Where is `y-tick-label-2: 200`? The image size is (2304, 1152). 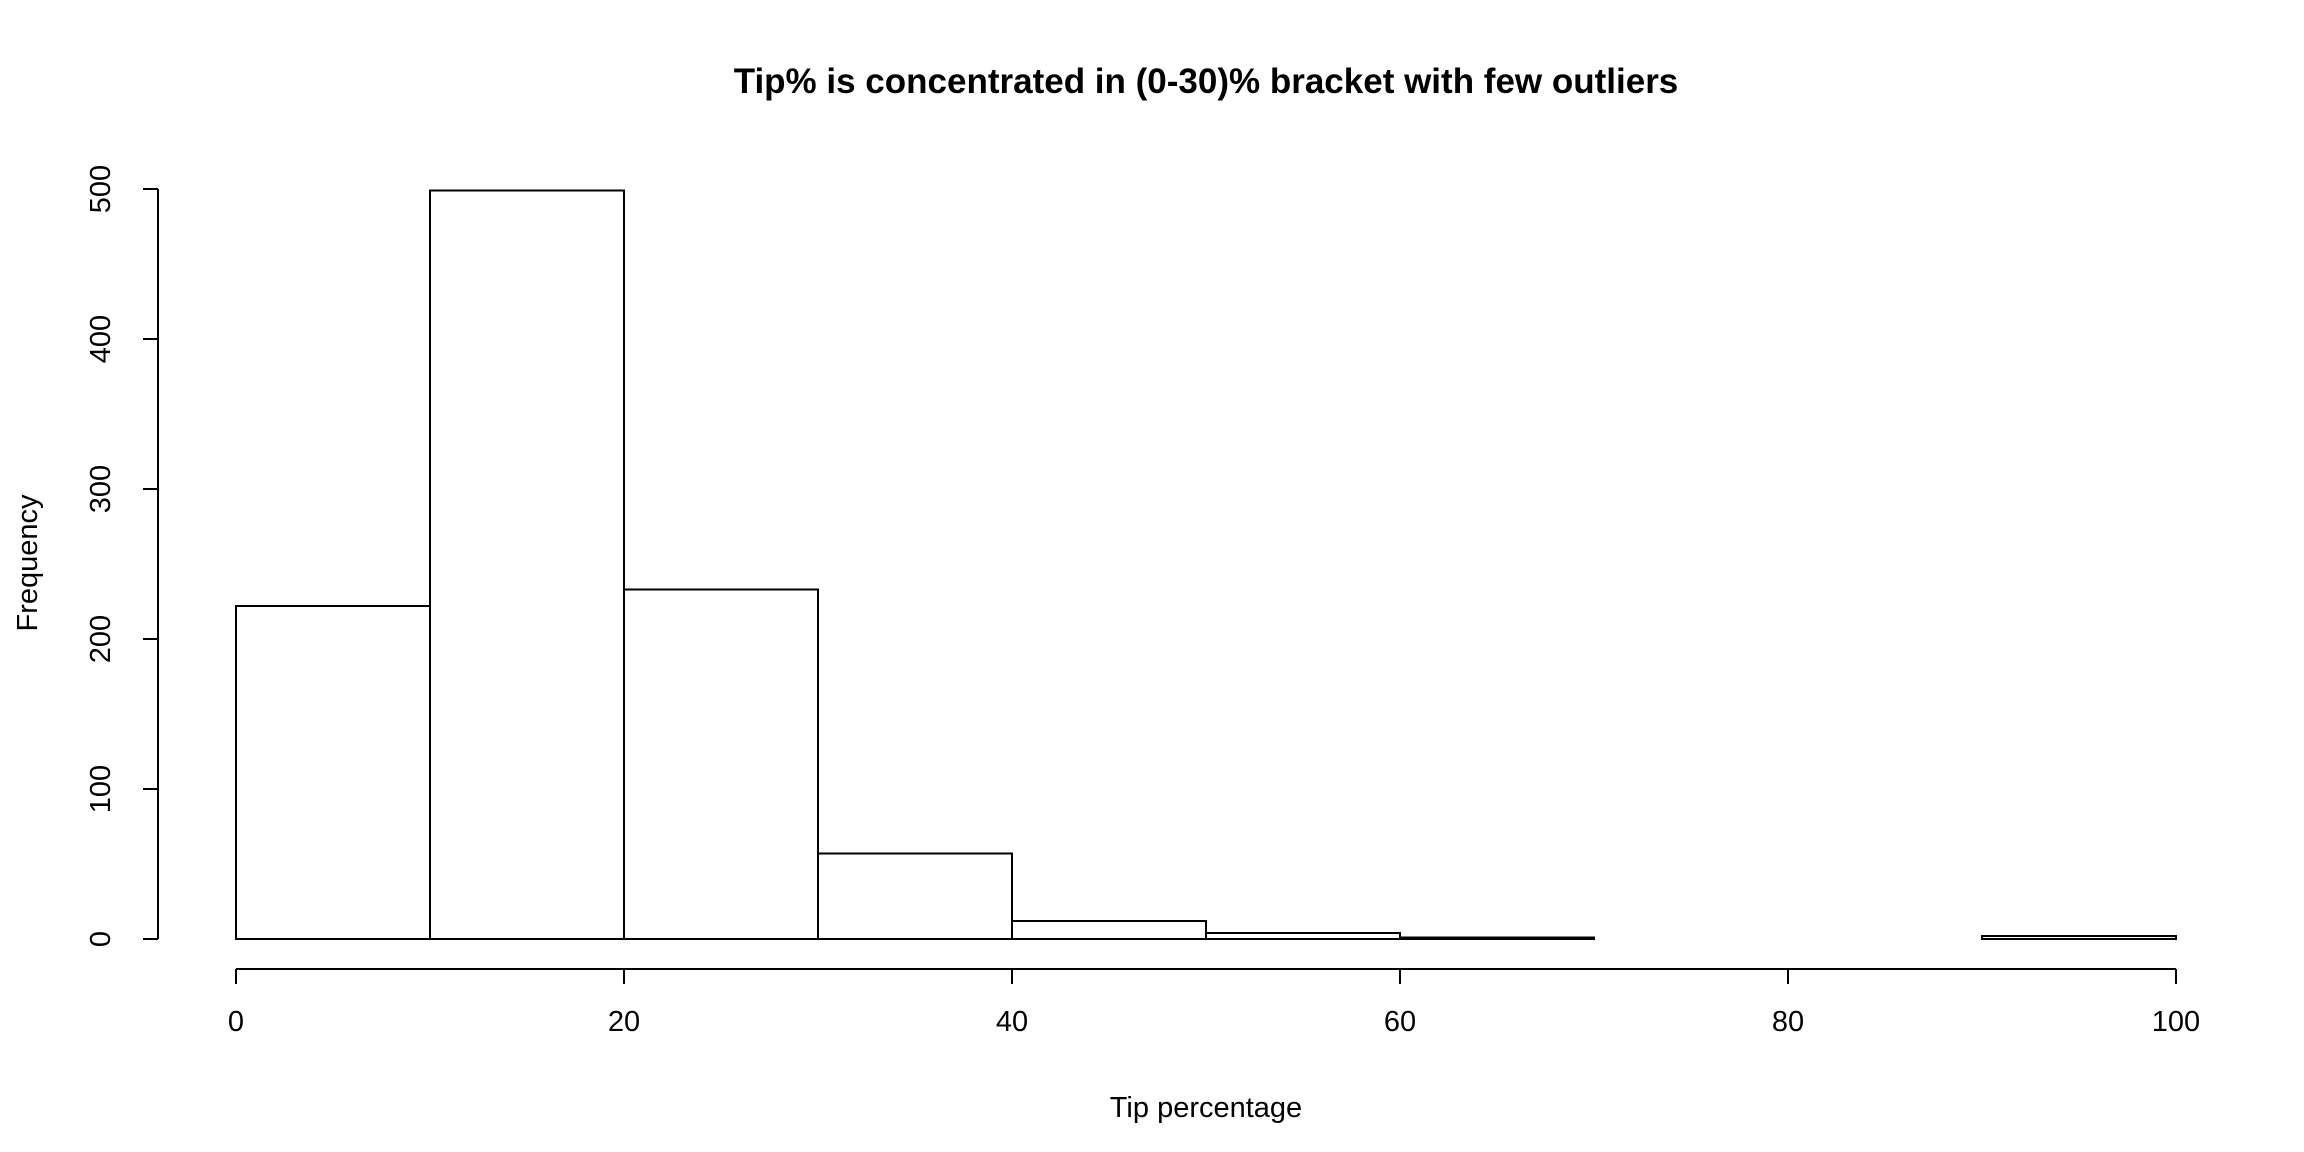
y-tick-label-2: 200 is located at coordinates (101, 639).